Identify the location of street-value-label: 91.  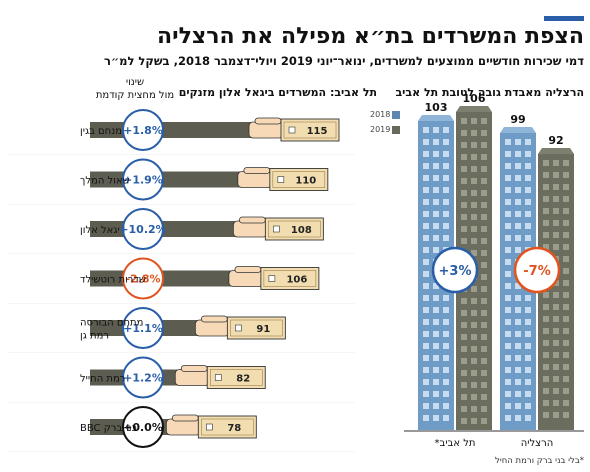
(263, 329).